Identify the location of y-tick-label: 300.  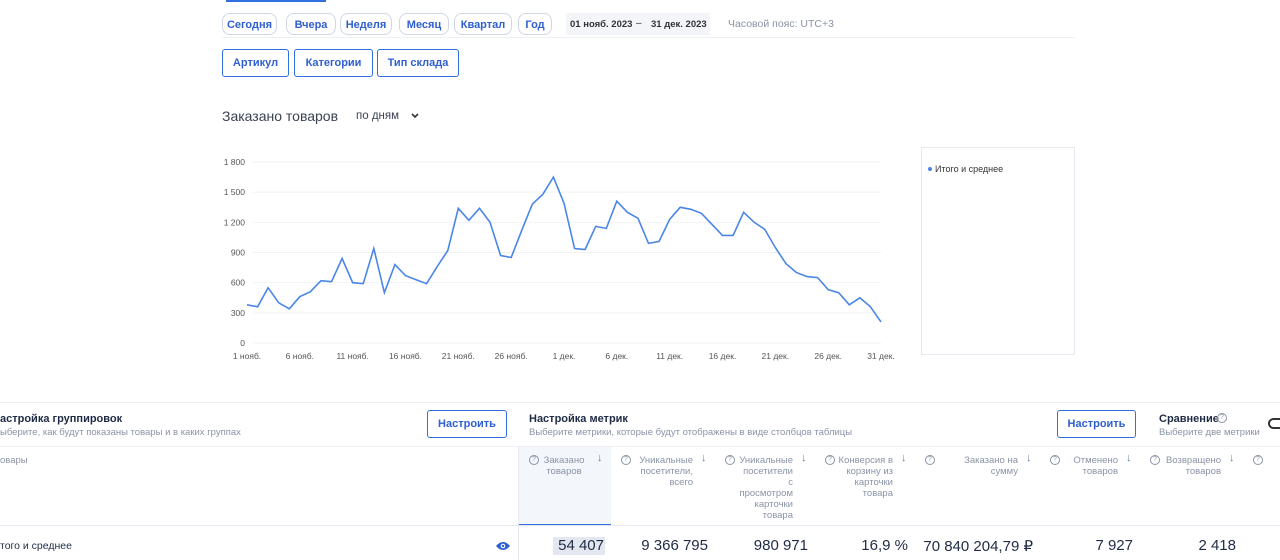
(238, 313).